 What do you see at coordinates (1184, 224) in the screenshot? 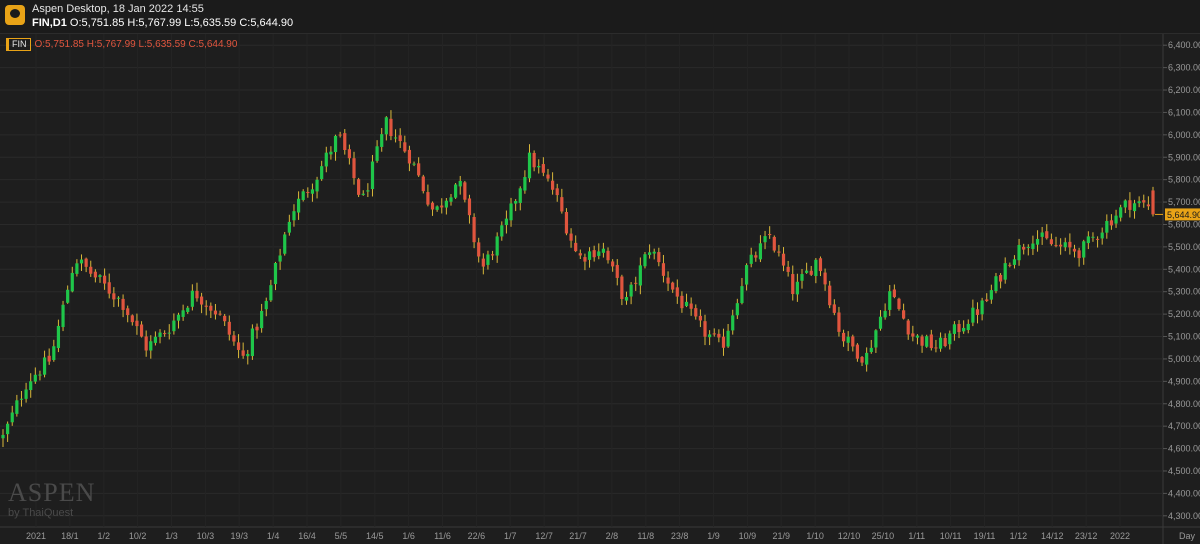
I see `y-tick-label: 5,600.00` at bounding box center [1184, 224].